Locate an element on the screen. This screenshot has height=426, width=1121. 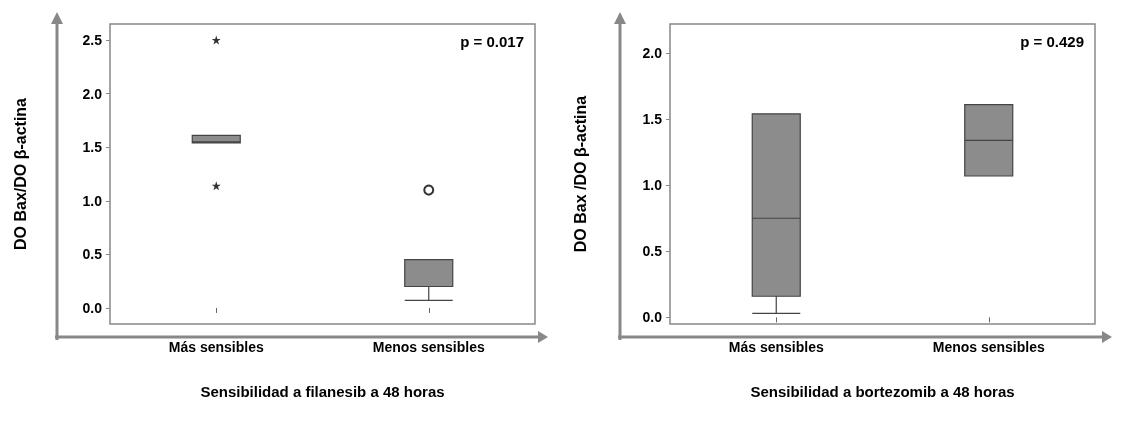
annotation: p = 0.017 is located at coordinates (492, 41).